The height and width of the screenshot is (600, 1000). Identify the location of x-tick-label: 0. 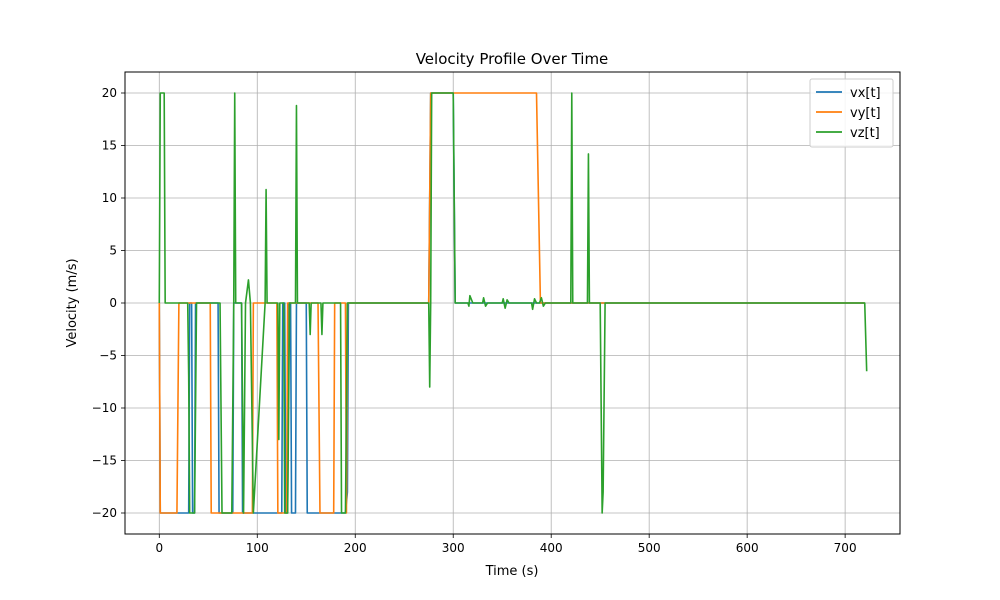
(159, 548).